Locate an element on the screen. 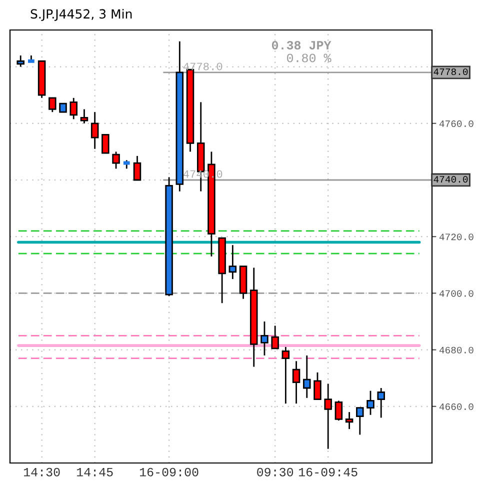  annotation: 0.80 % is located at coordinates (309, 58).